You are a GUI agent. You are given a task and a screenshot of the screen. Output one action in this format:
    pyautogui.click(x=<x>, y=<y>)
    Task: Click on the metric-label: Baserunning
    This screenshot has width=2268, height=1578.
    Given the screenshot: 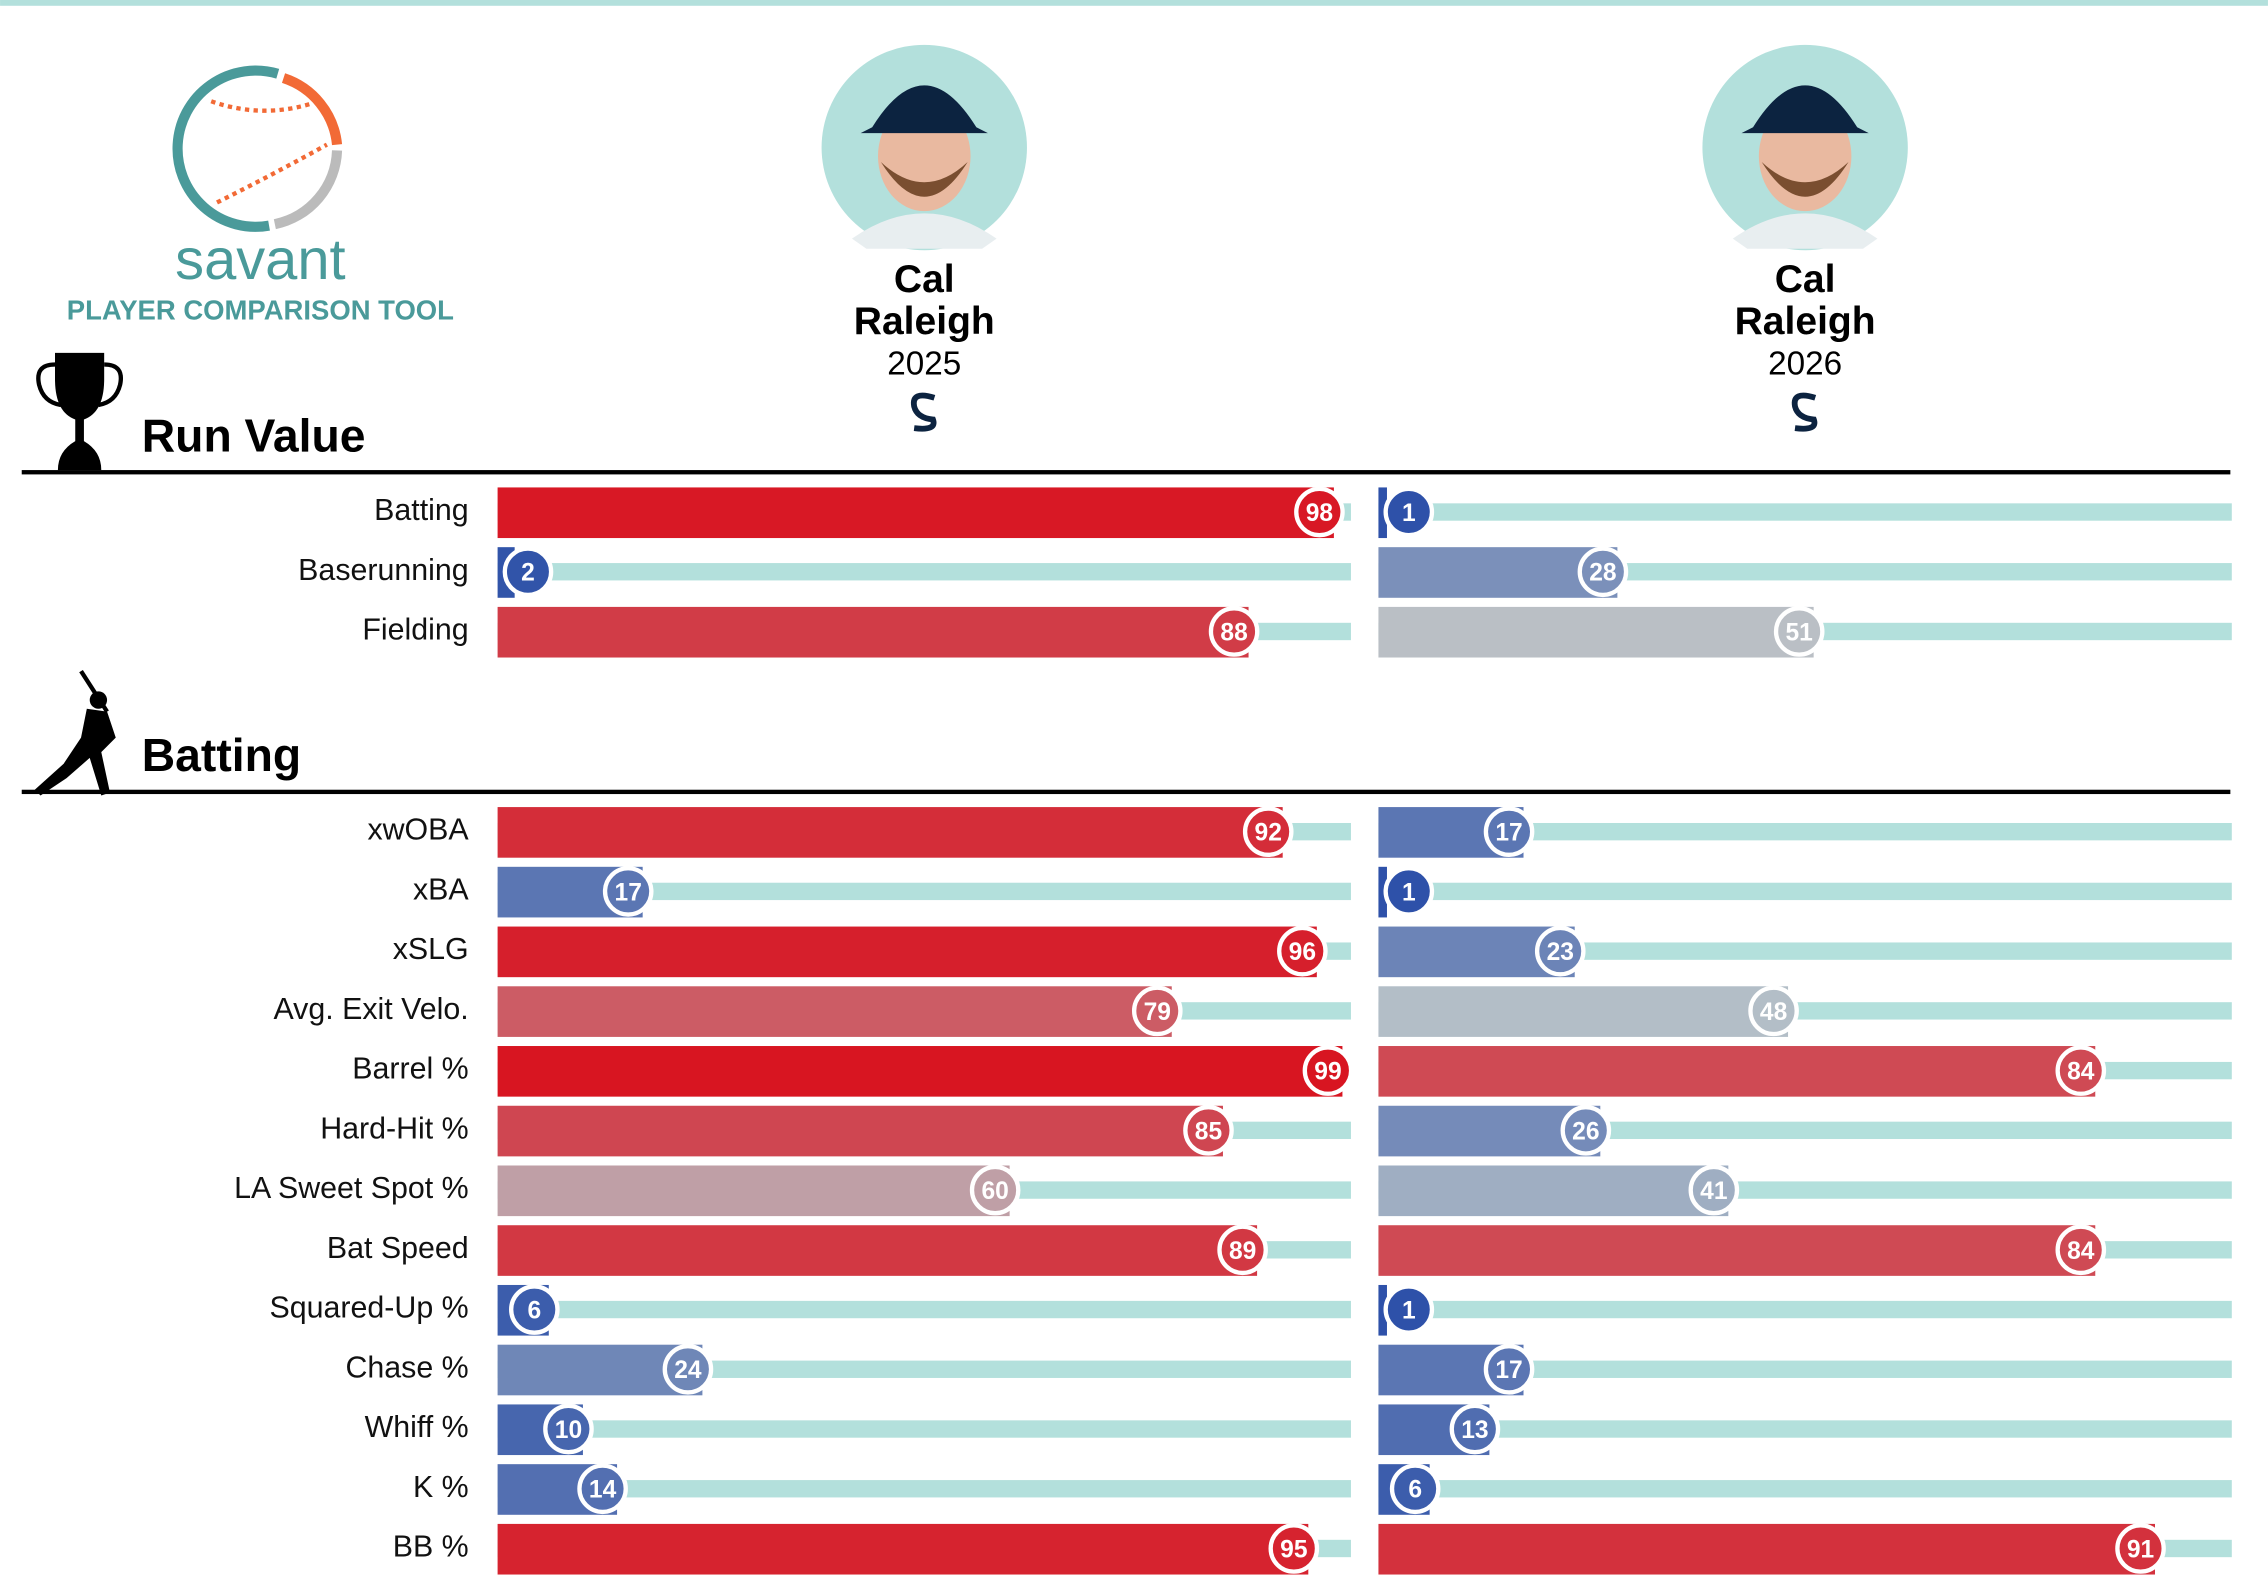 What is the action you would take?
    pyautogui.click(x=383, y=570)
    